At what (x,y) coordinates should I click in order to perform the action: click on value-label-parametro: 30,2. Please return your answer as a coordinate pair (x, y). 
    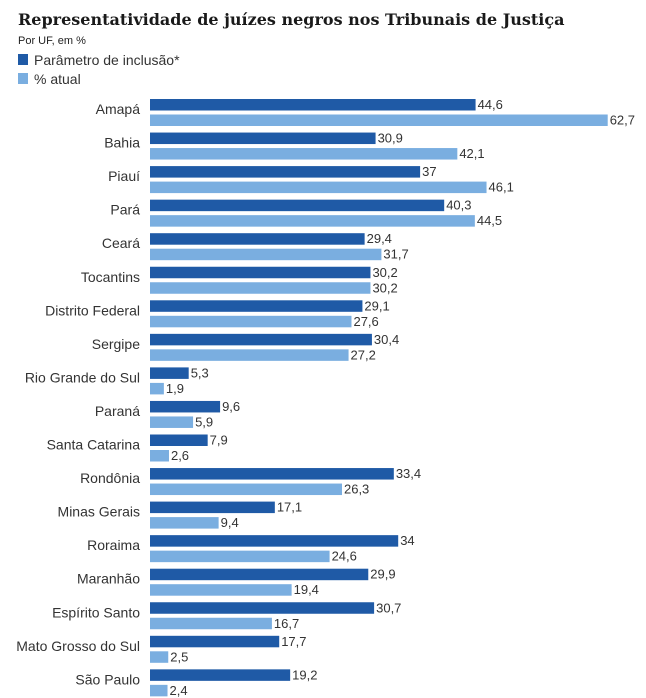
    Looking at the image, I should click on (384, 272).